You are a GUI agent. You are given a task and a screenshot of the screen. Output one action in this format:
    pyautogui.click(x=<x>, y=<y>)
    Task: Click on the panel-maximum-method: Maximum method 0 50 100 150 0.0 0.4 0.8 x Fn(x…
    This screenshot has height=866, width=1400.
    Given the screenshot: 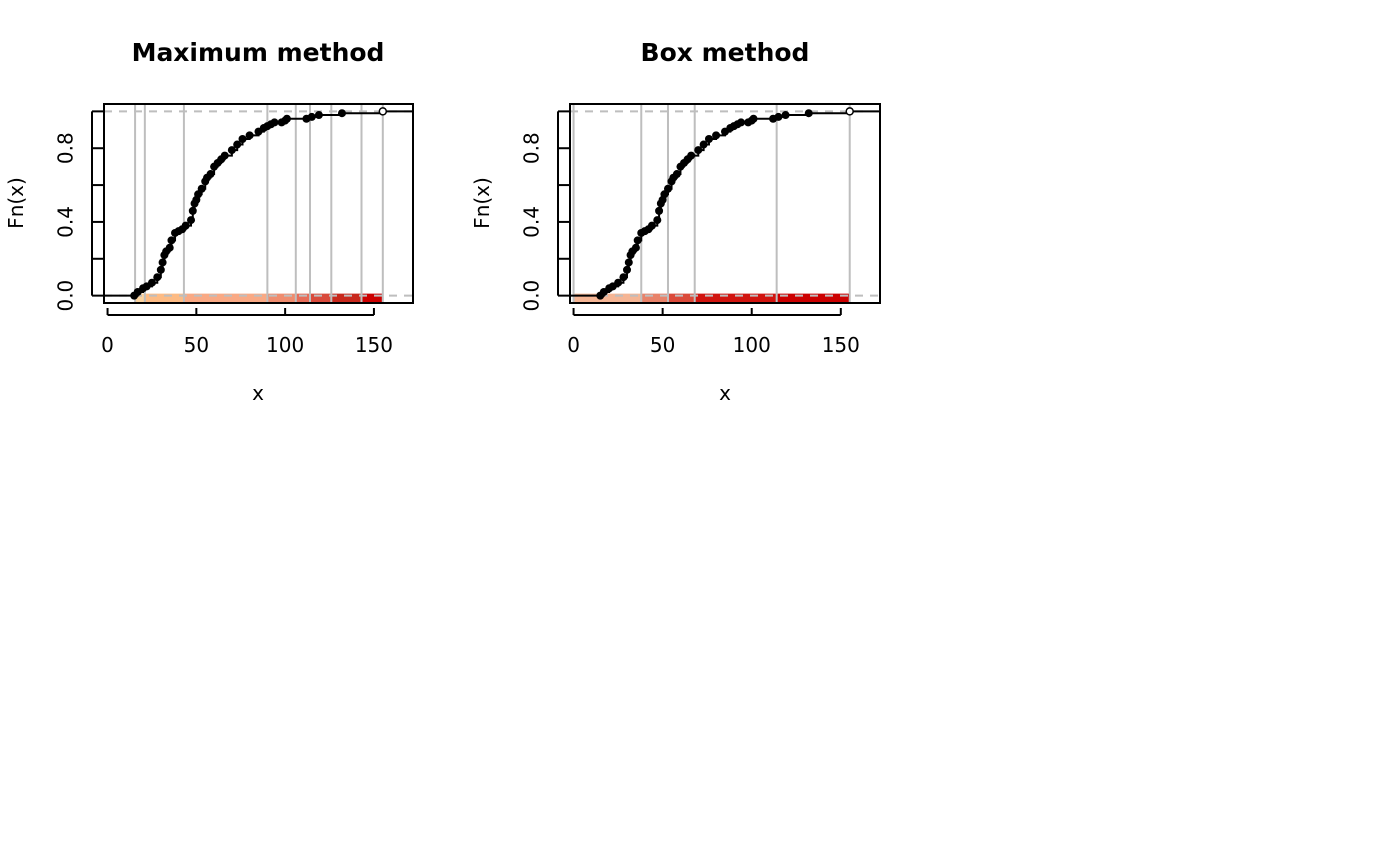 What is the action you would take?
    pyautogui.click(x=209, y=221)
    